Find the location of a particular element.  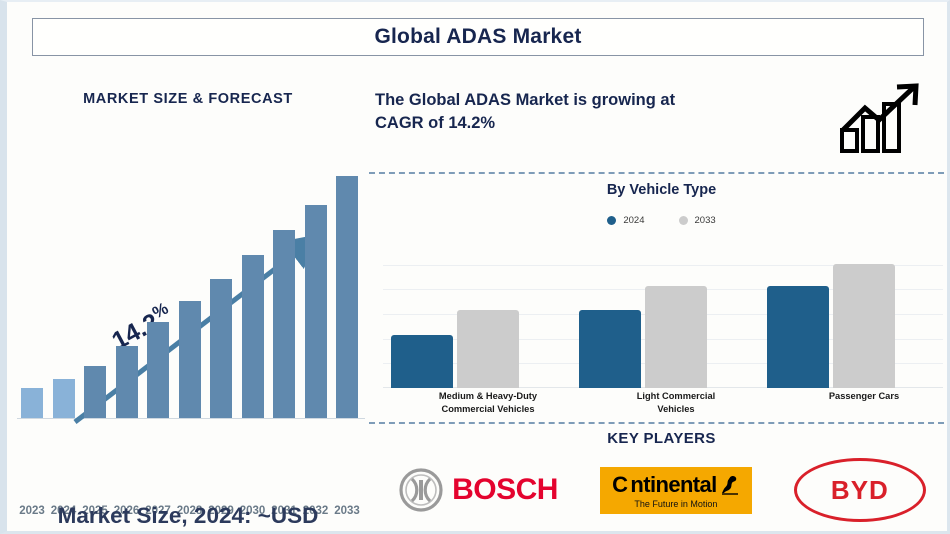

gridline is located at coordinates (663, 265).